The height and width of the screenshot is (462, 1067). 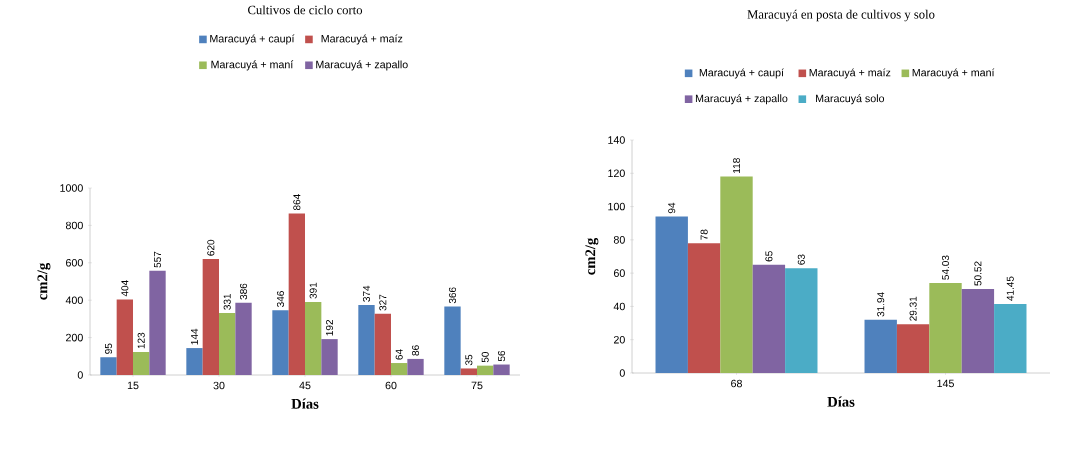 What do you see at coordinates (841, 15) in the screenshot?
I see `chart-title: Maracuyá en posta de cultivos y solo` at bounding box center [841, 15].